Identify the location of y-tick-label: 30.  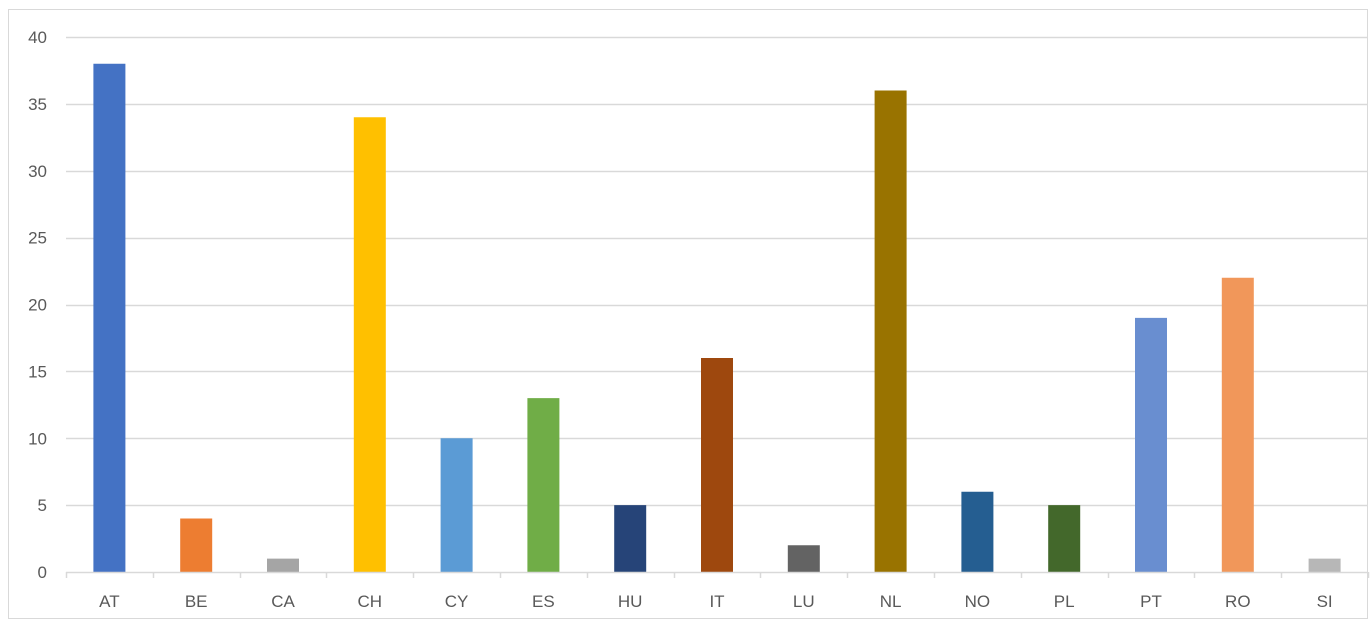
(37, 171).